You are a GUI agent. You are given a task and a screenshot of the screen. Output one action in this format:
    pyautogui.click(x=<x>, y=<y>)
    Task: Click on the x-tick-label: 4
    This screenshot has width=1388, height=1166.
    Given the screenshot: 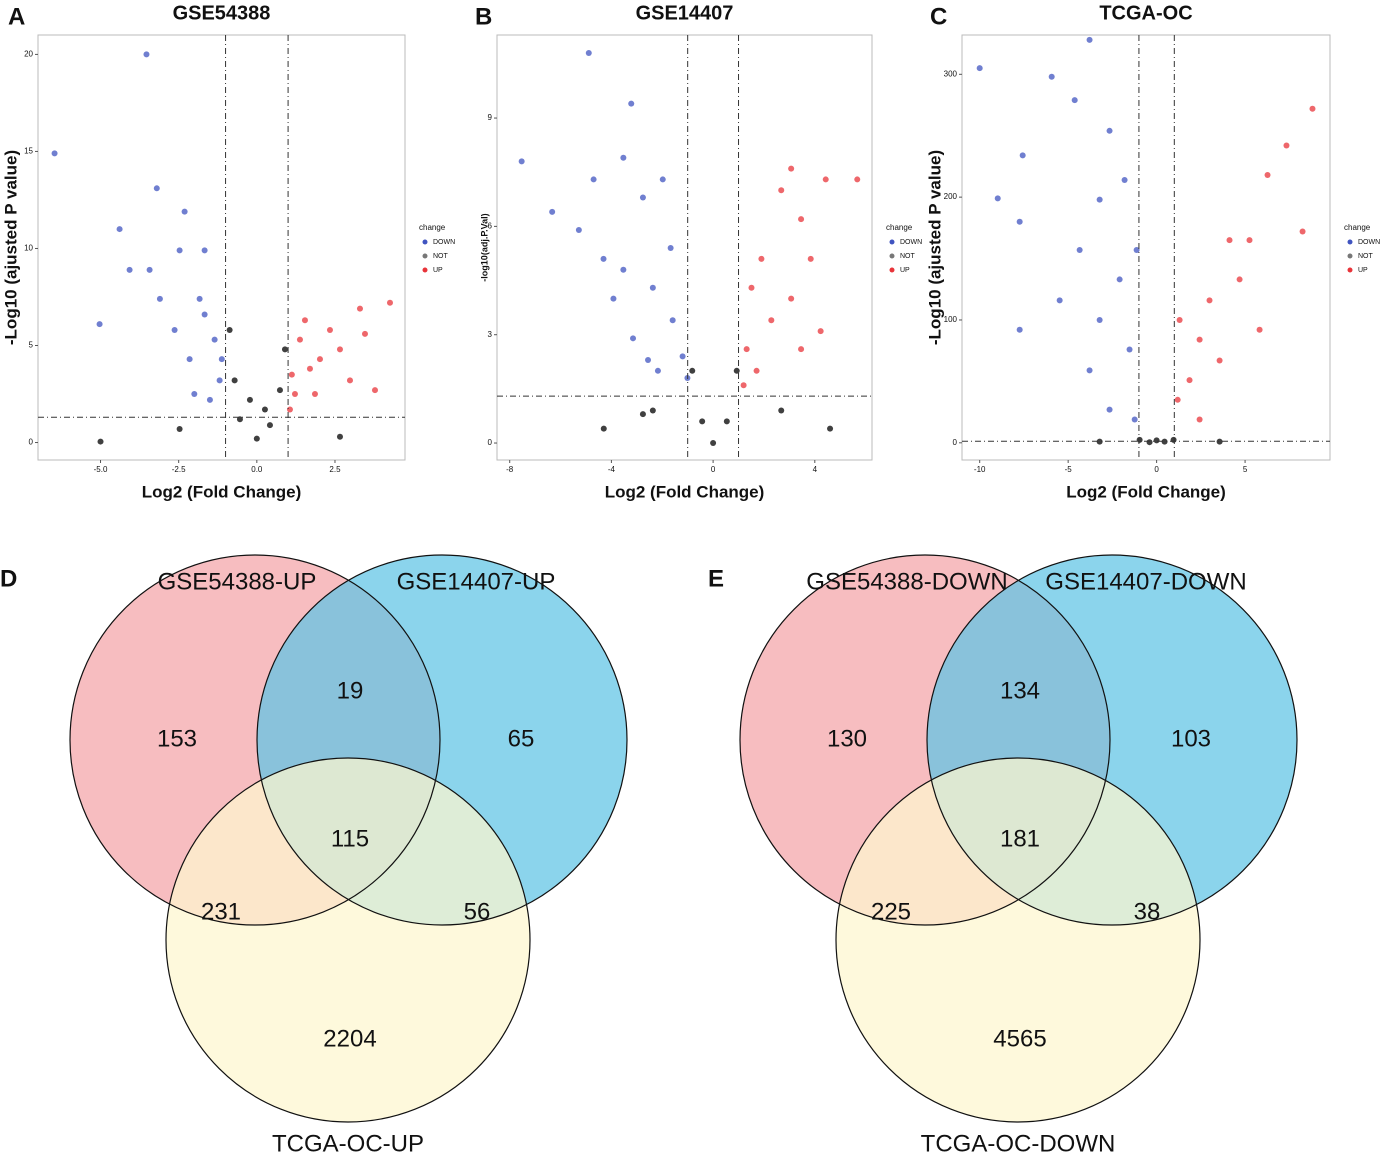 What is the action you would take?
    pyautogui.click(x=815, y=469)
    